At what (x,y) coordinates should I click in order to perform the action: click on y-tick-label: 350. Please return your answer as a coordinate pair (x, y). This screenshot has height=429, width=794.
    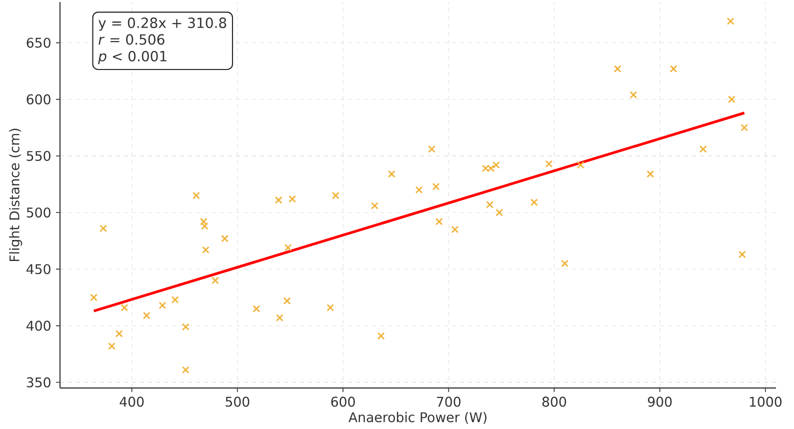
    Looking at the image, I should click on (38, 382).